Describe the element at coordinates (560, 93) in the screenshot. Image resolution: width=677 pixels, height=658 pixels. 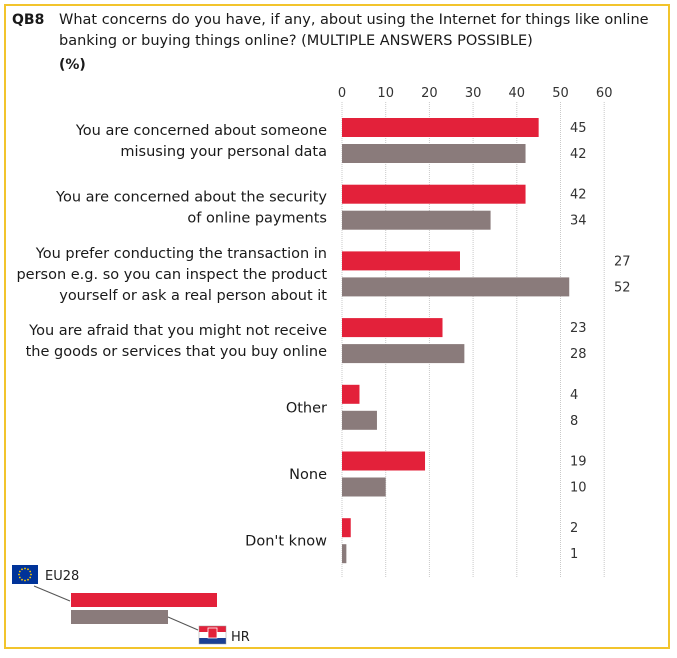
I see `tick-label: 50` at that location.